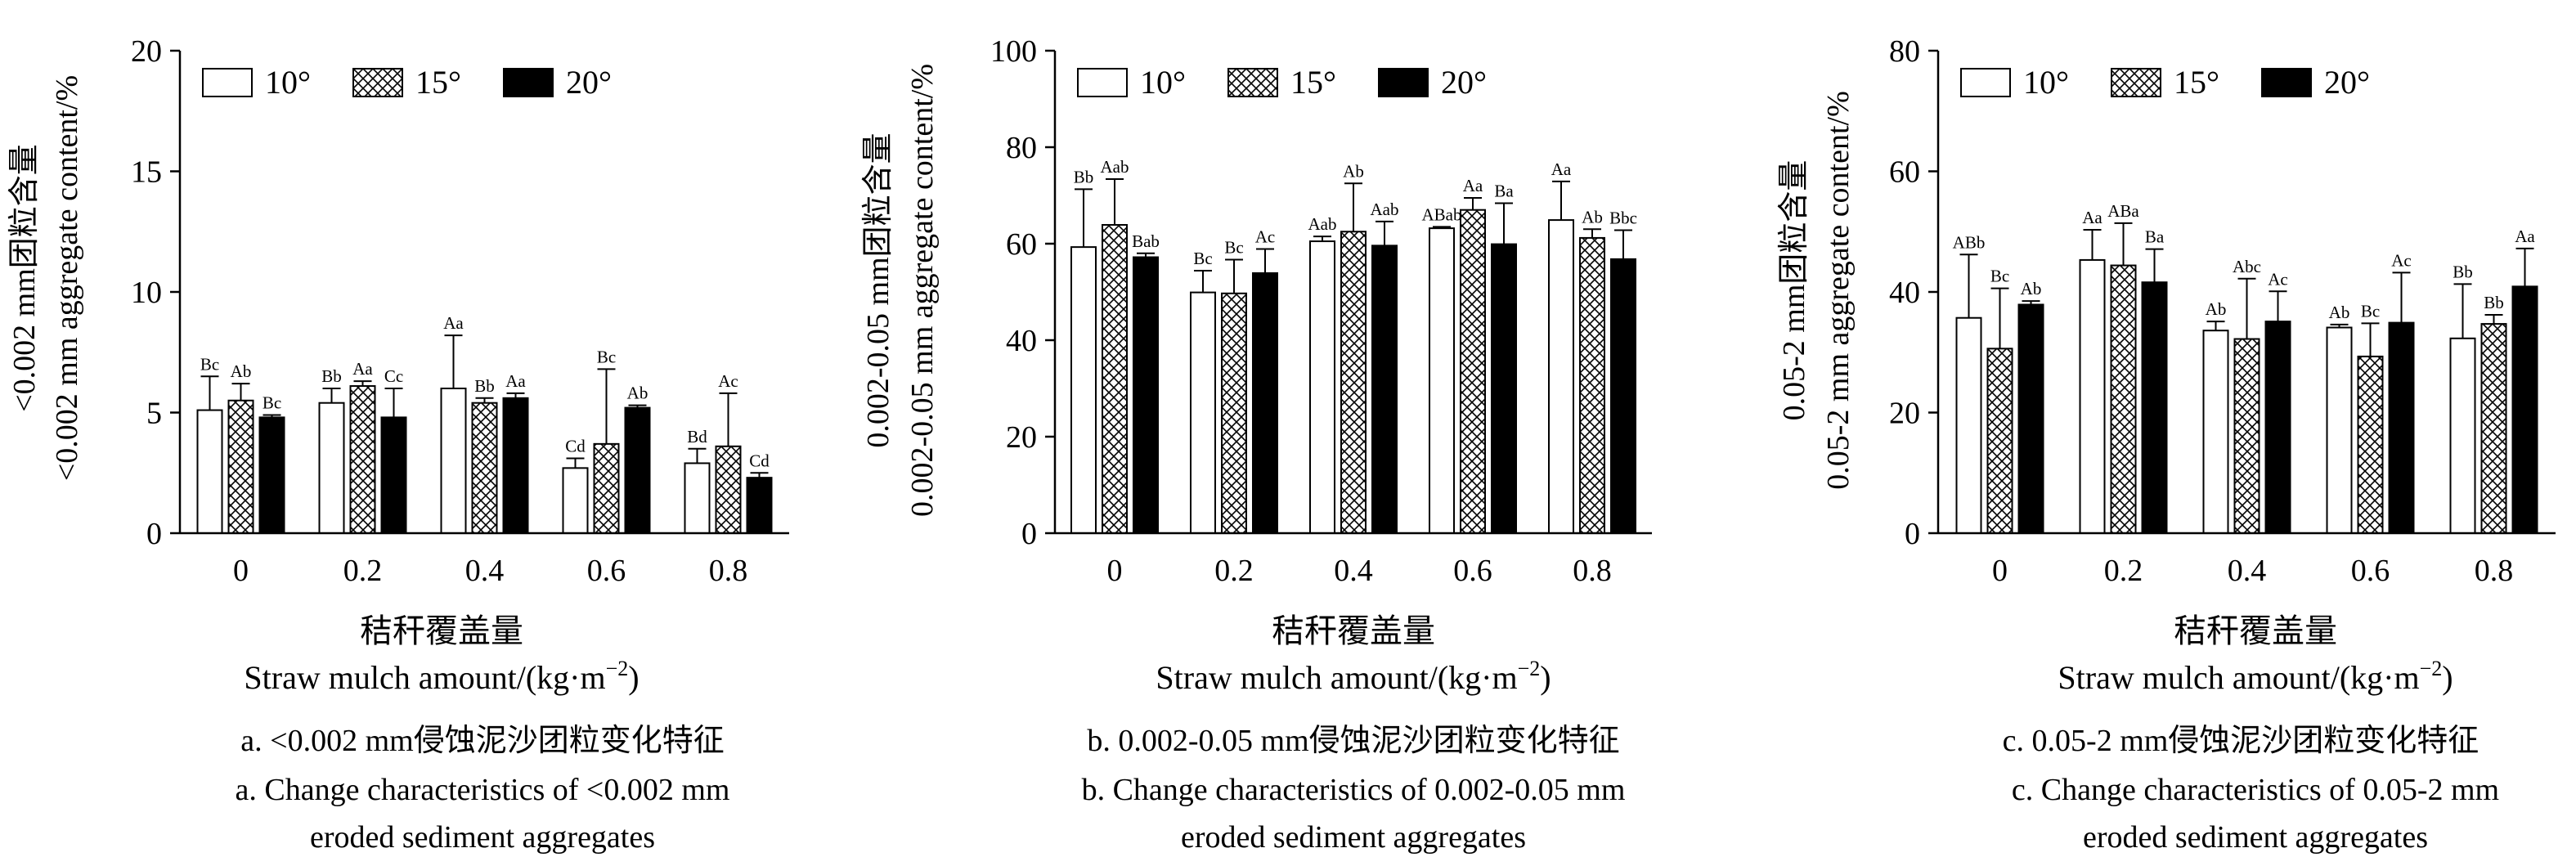  I want to click on significance-label: Abc, so click(2247, 266).